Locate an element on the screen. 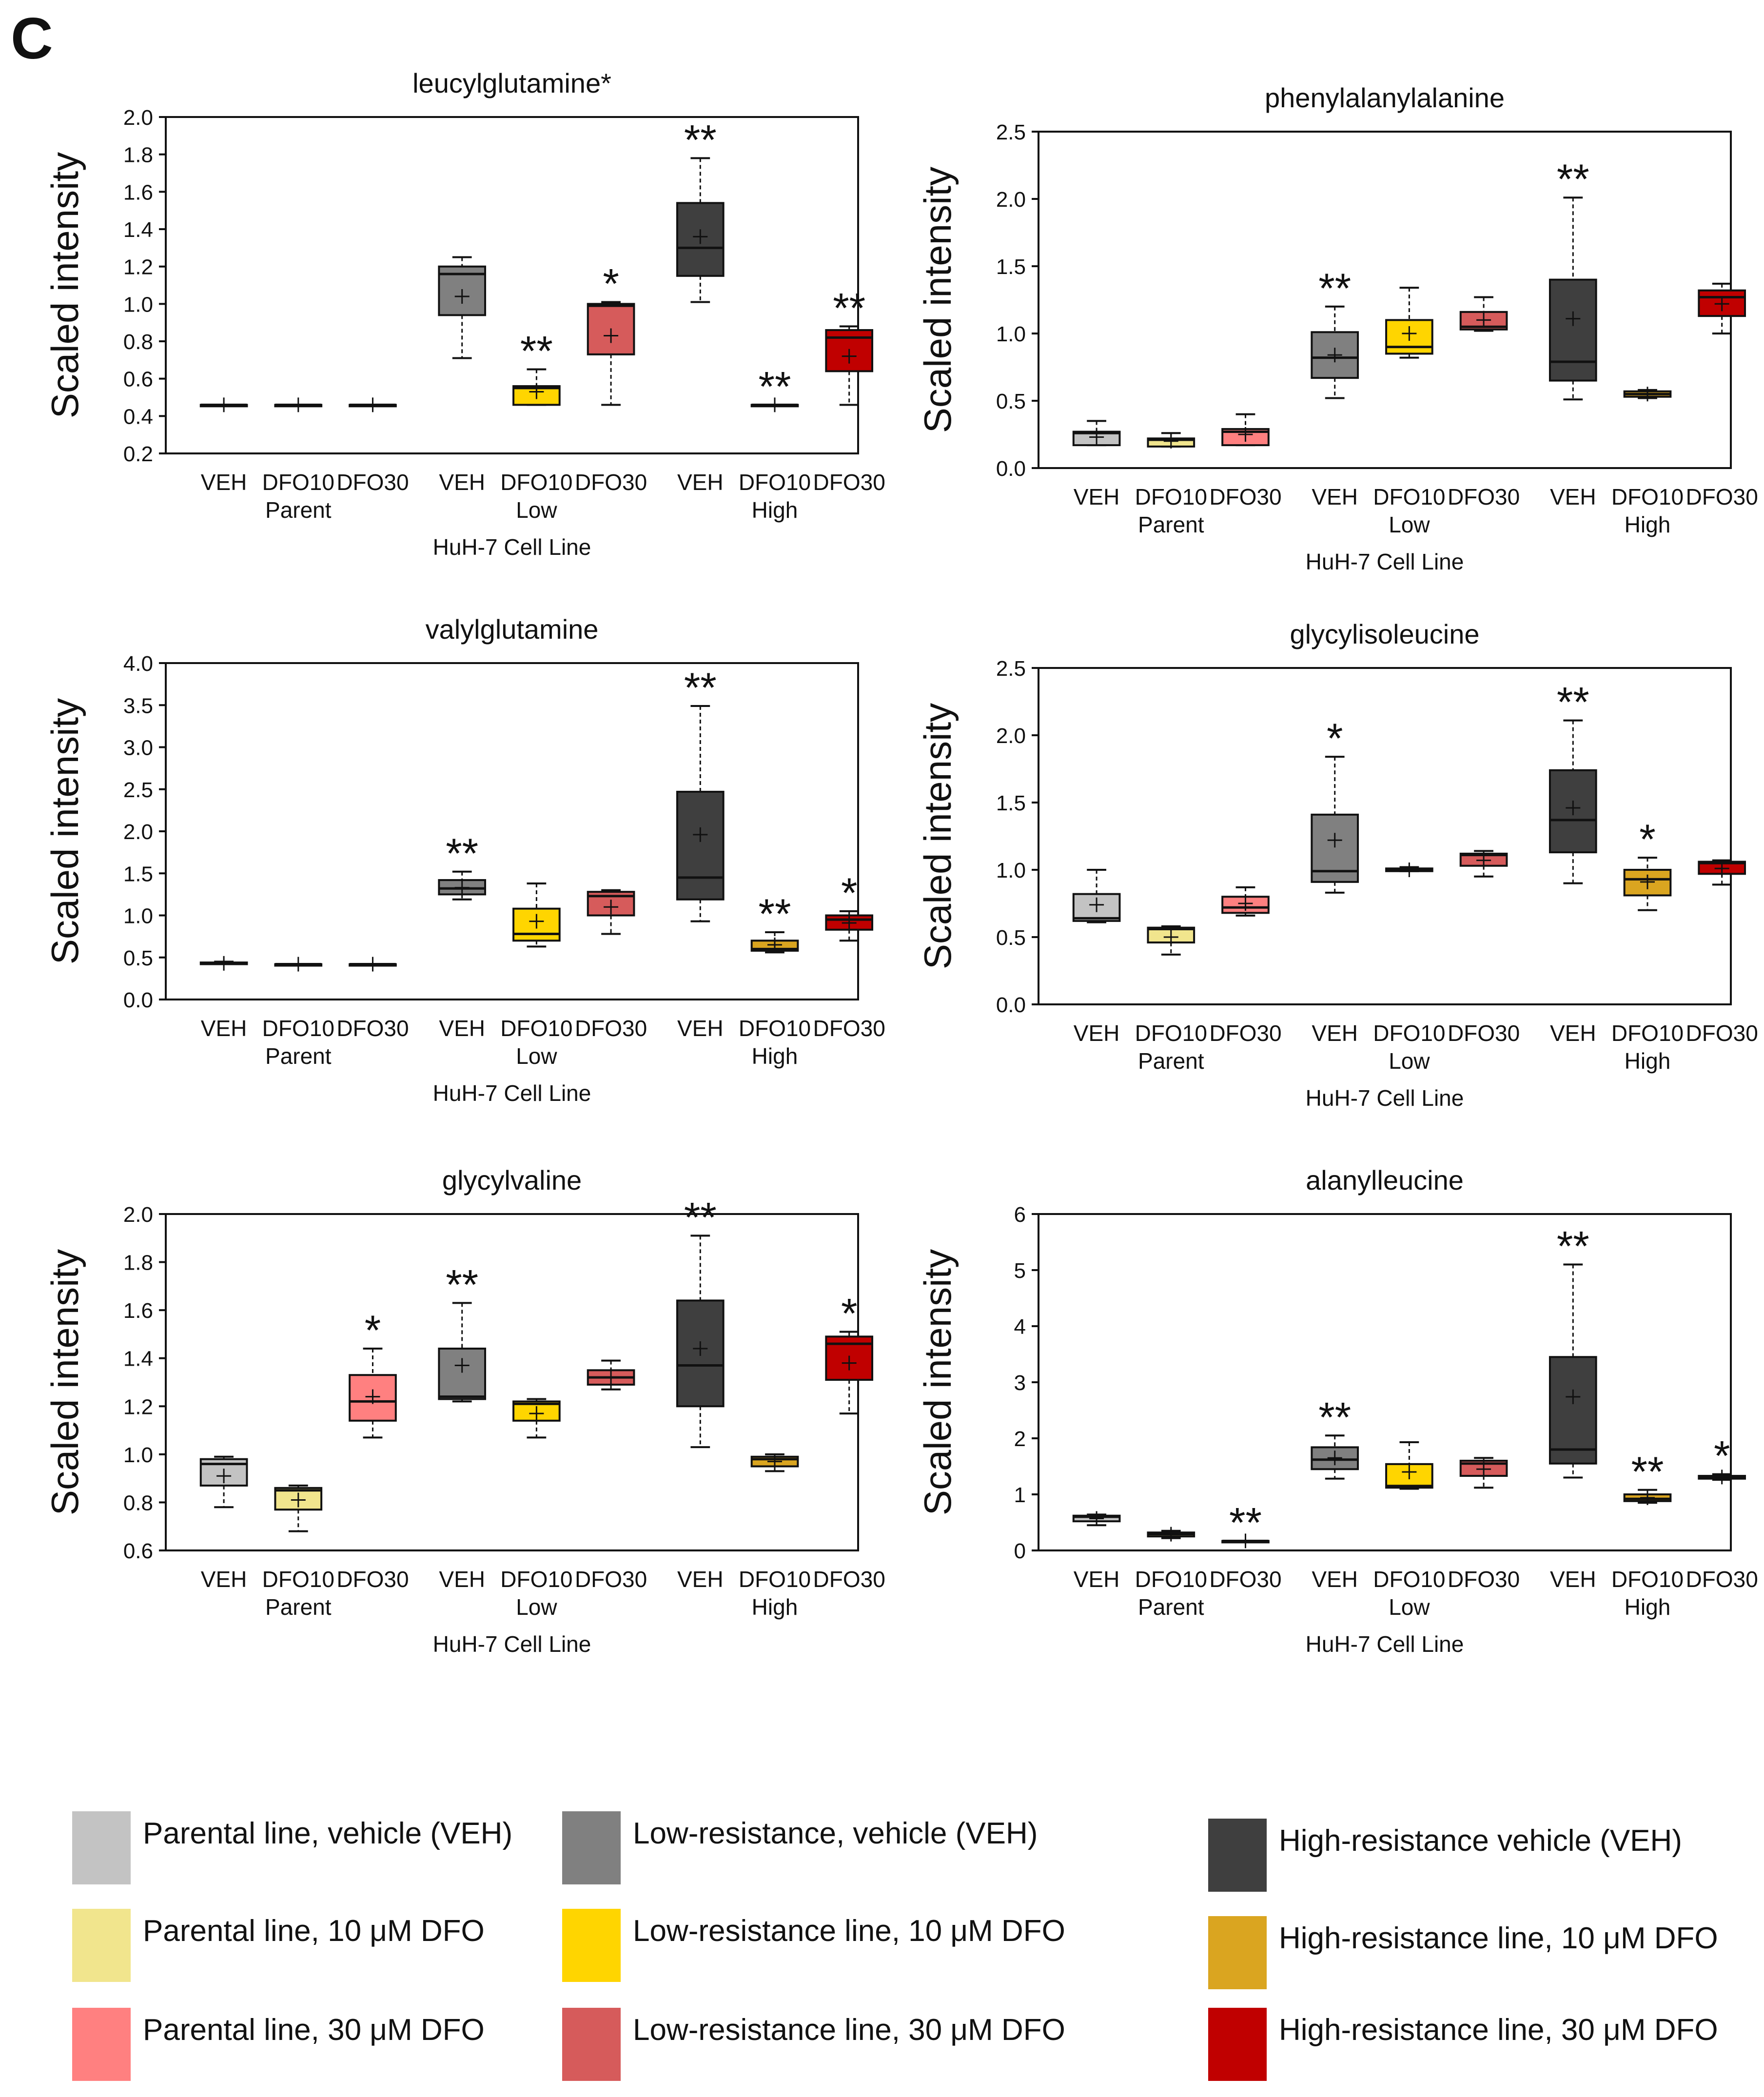 The height and width of the screenshot is (2097, 1764). y-tick-label: 5 is located at coordinates (1020, 1271).